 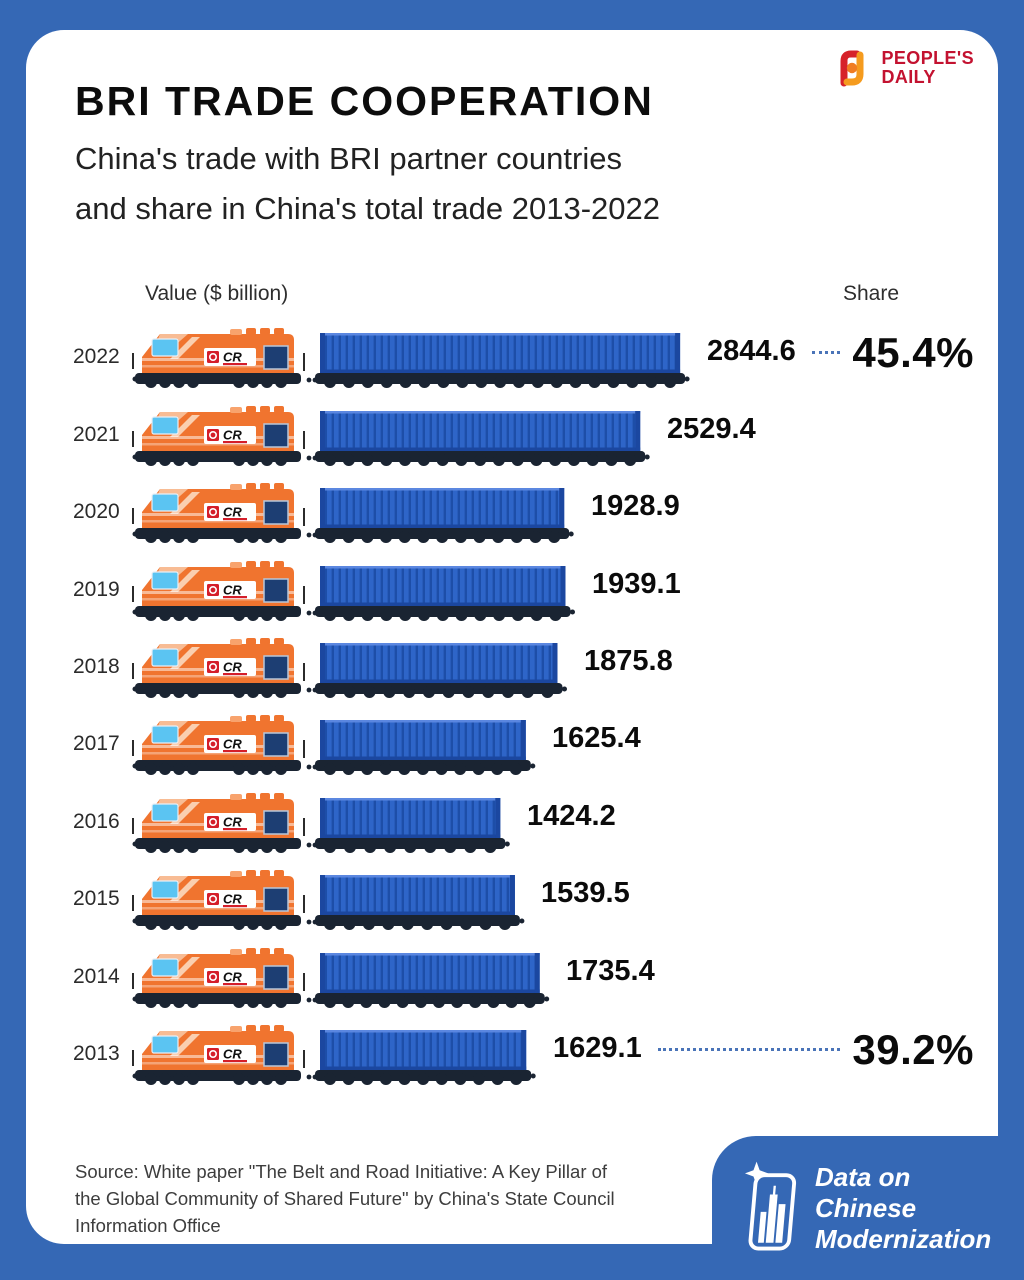 I want to click on year-label: 2016, so click(x=96, y=821).